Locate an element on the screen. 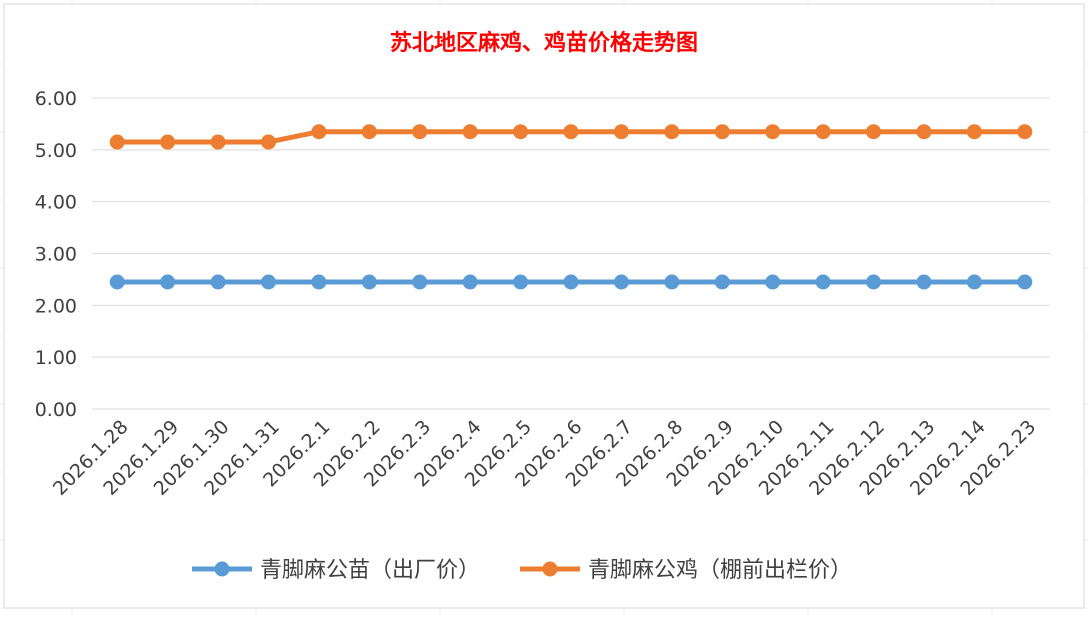 The height and width of the screenshot is (620, 1088). y-axis-tick-labels: 0.00 1.00 2.00 3.00 4.00 5.00 6.00 is located at coordinates (56, 254).